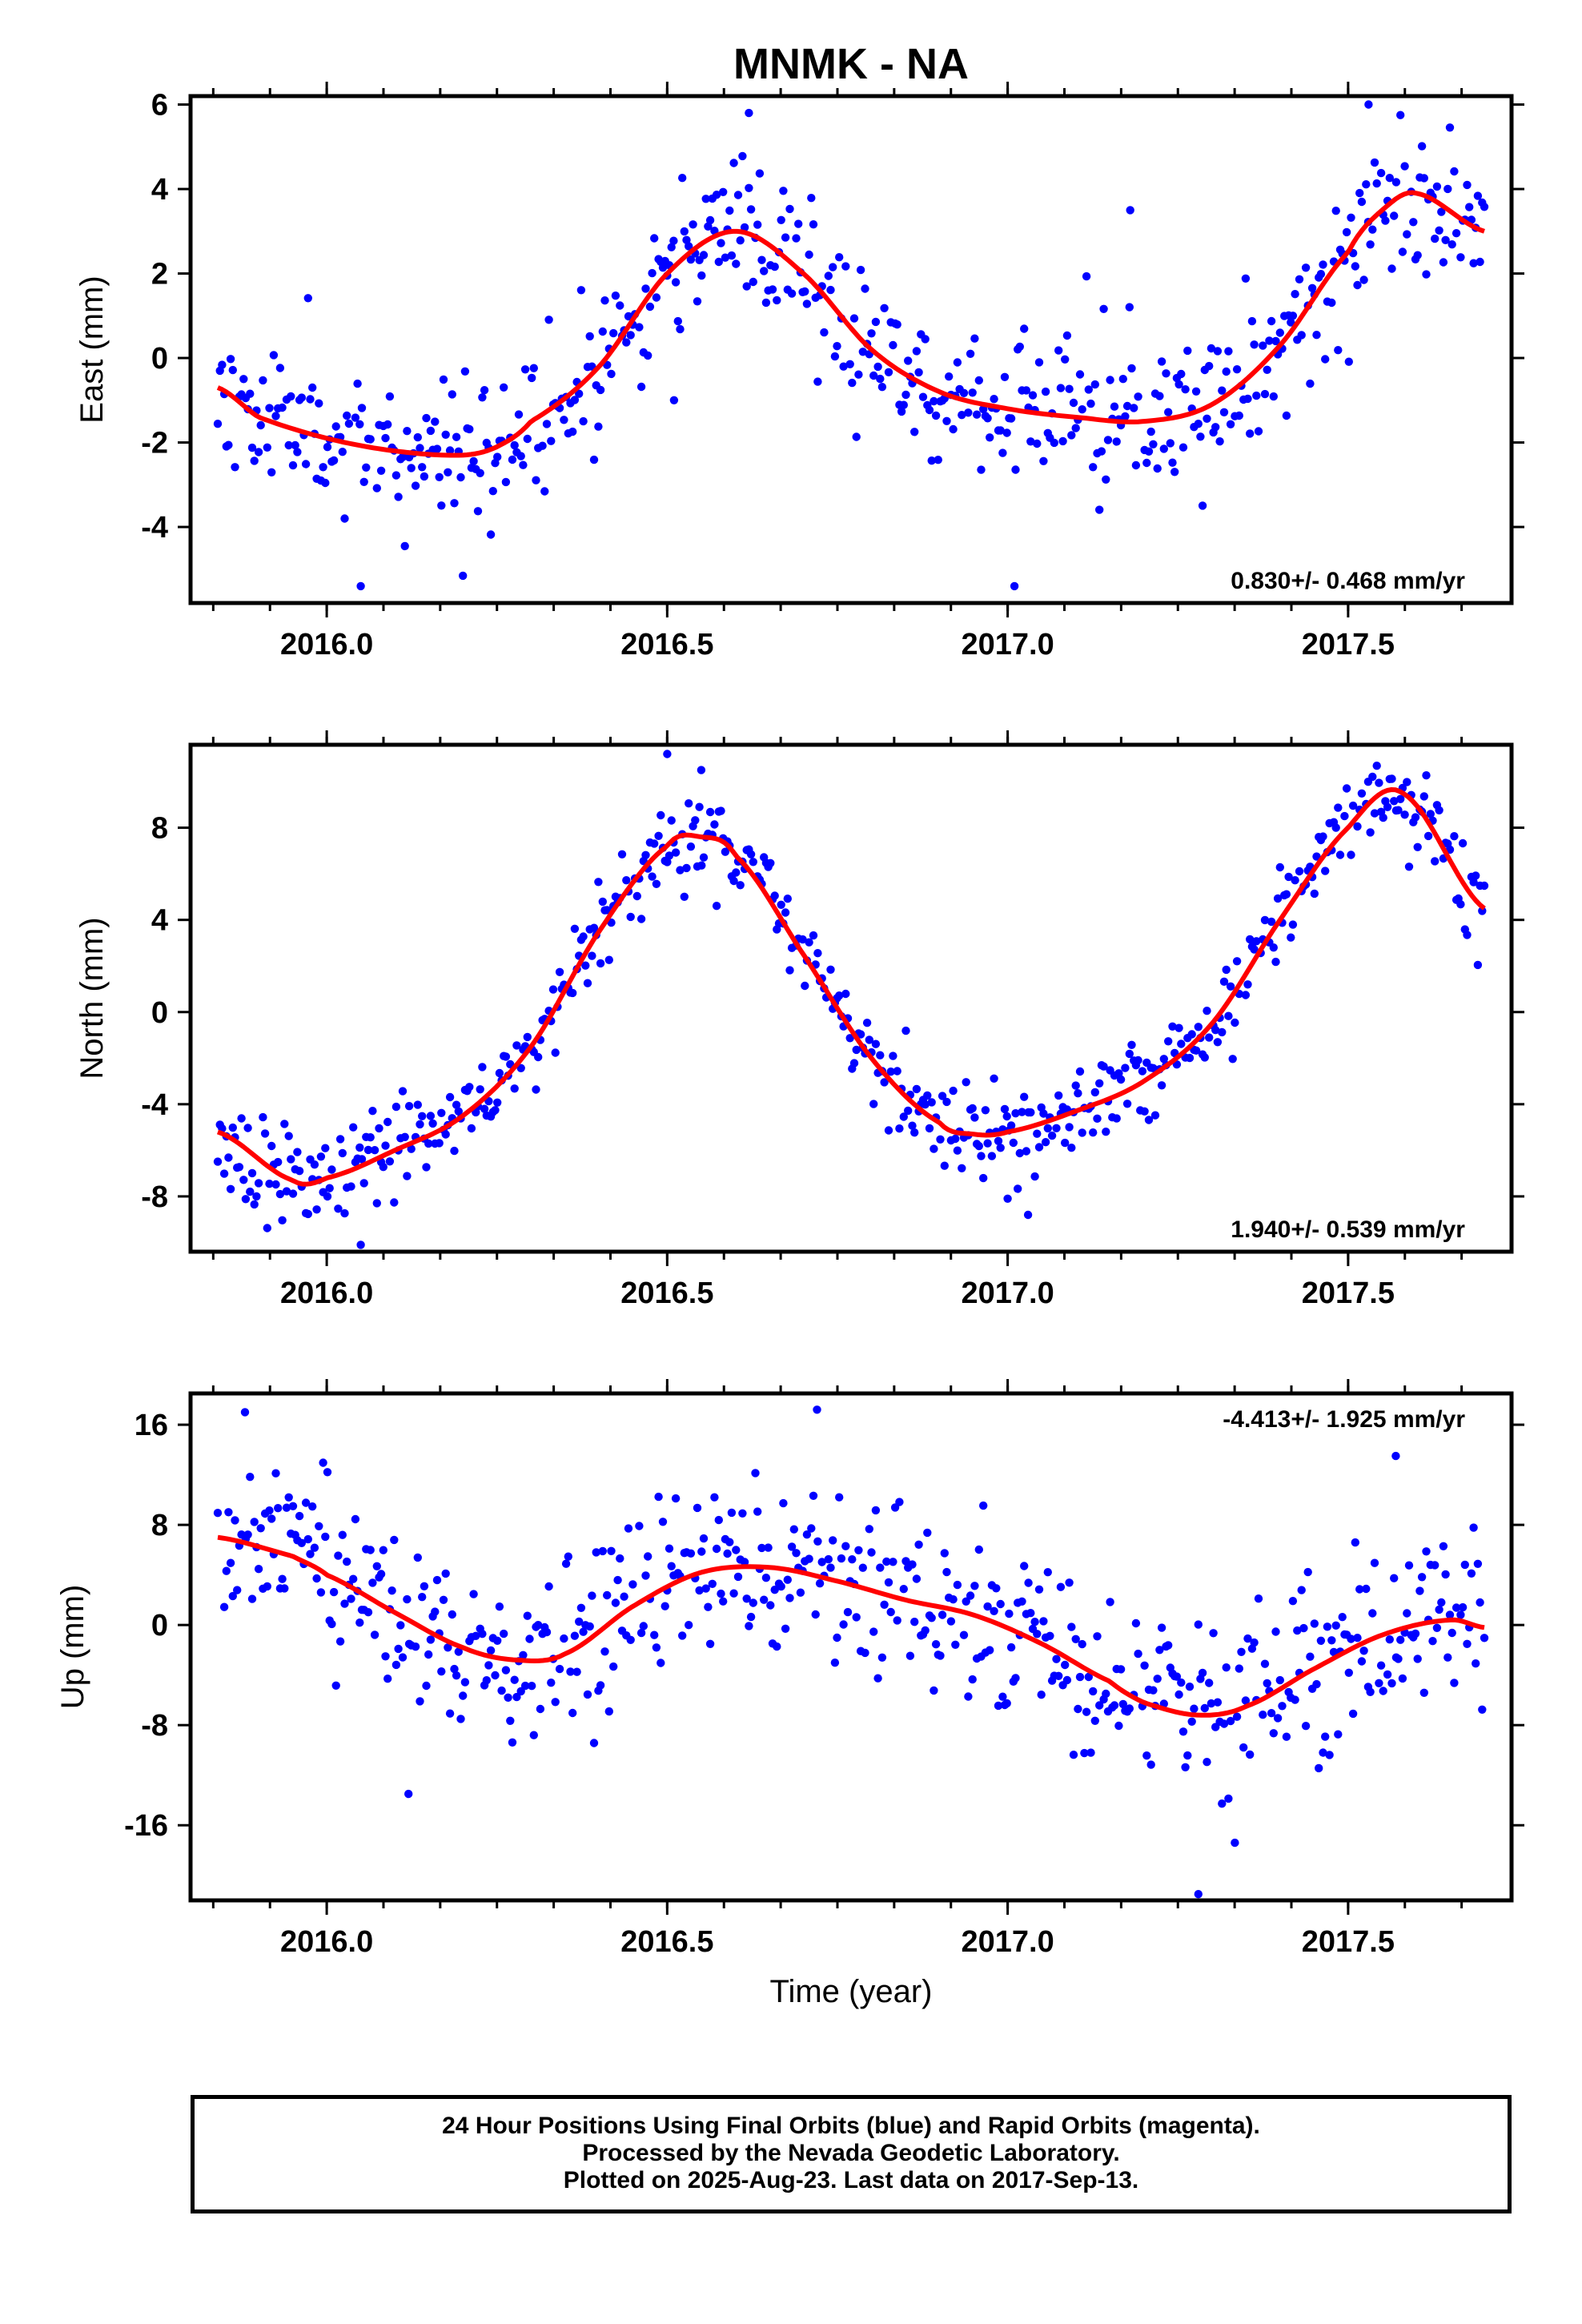 This screenshot has width=1582, height=2324. Describe the element at coordinates (159, 275) in the screenshot. I see `y-tick-label: 2` at that location.